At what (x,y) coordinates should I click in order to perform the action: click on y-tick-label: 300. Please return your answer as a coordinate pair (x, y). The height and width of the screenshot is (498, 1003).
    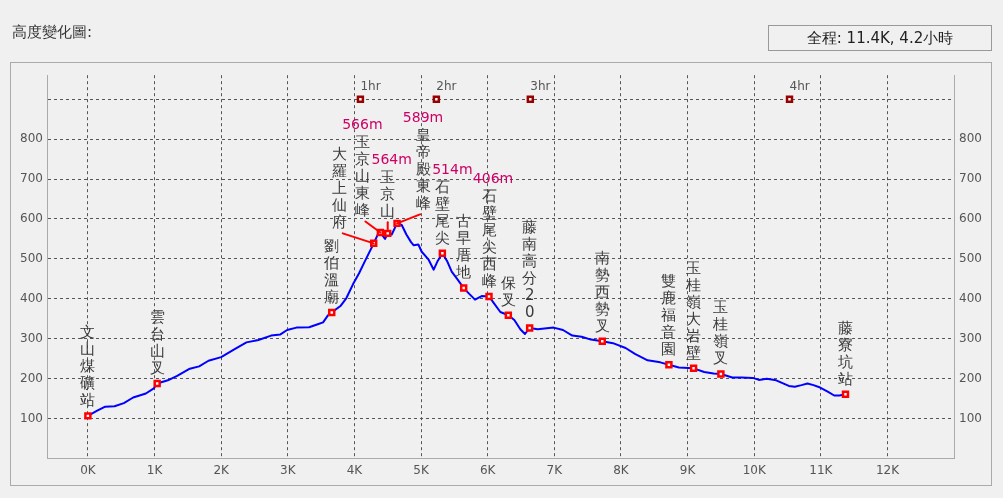
    Looking at the image, I should click on (31, 337).